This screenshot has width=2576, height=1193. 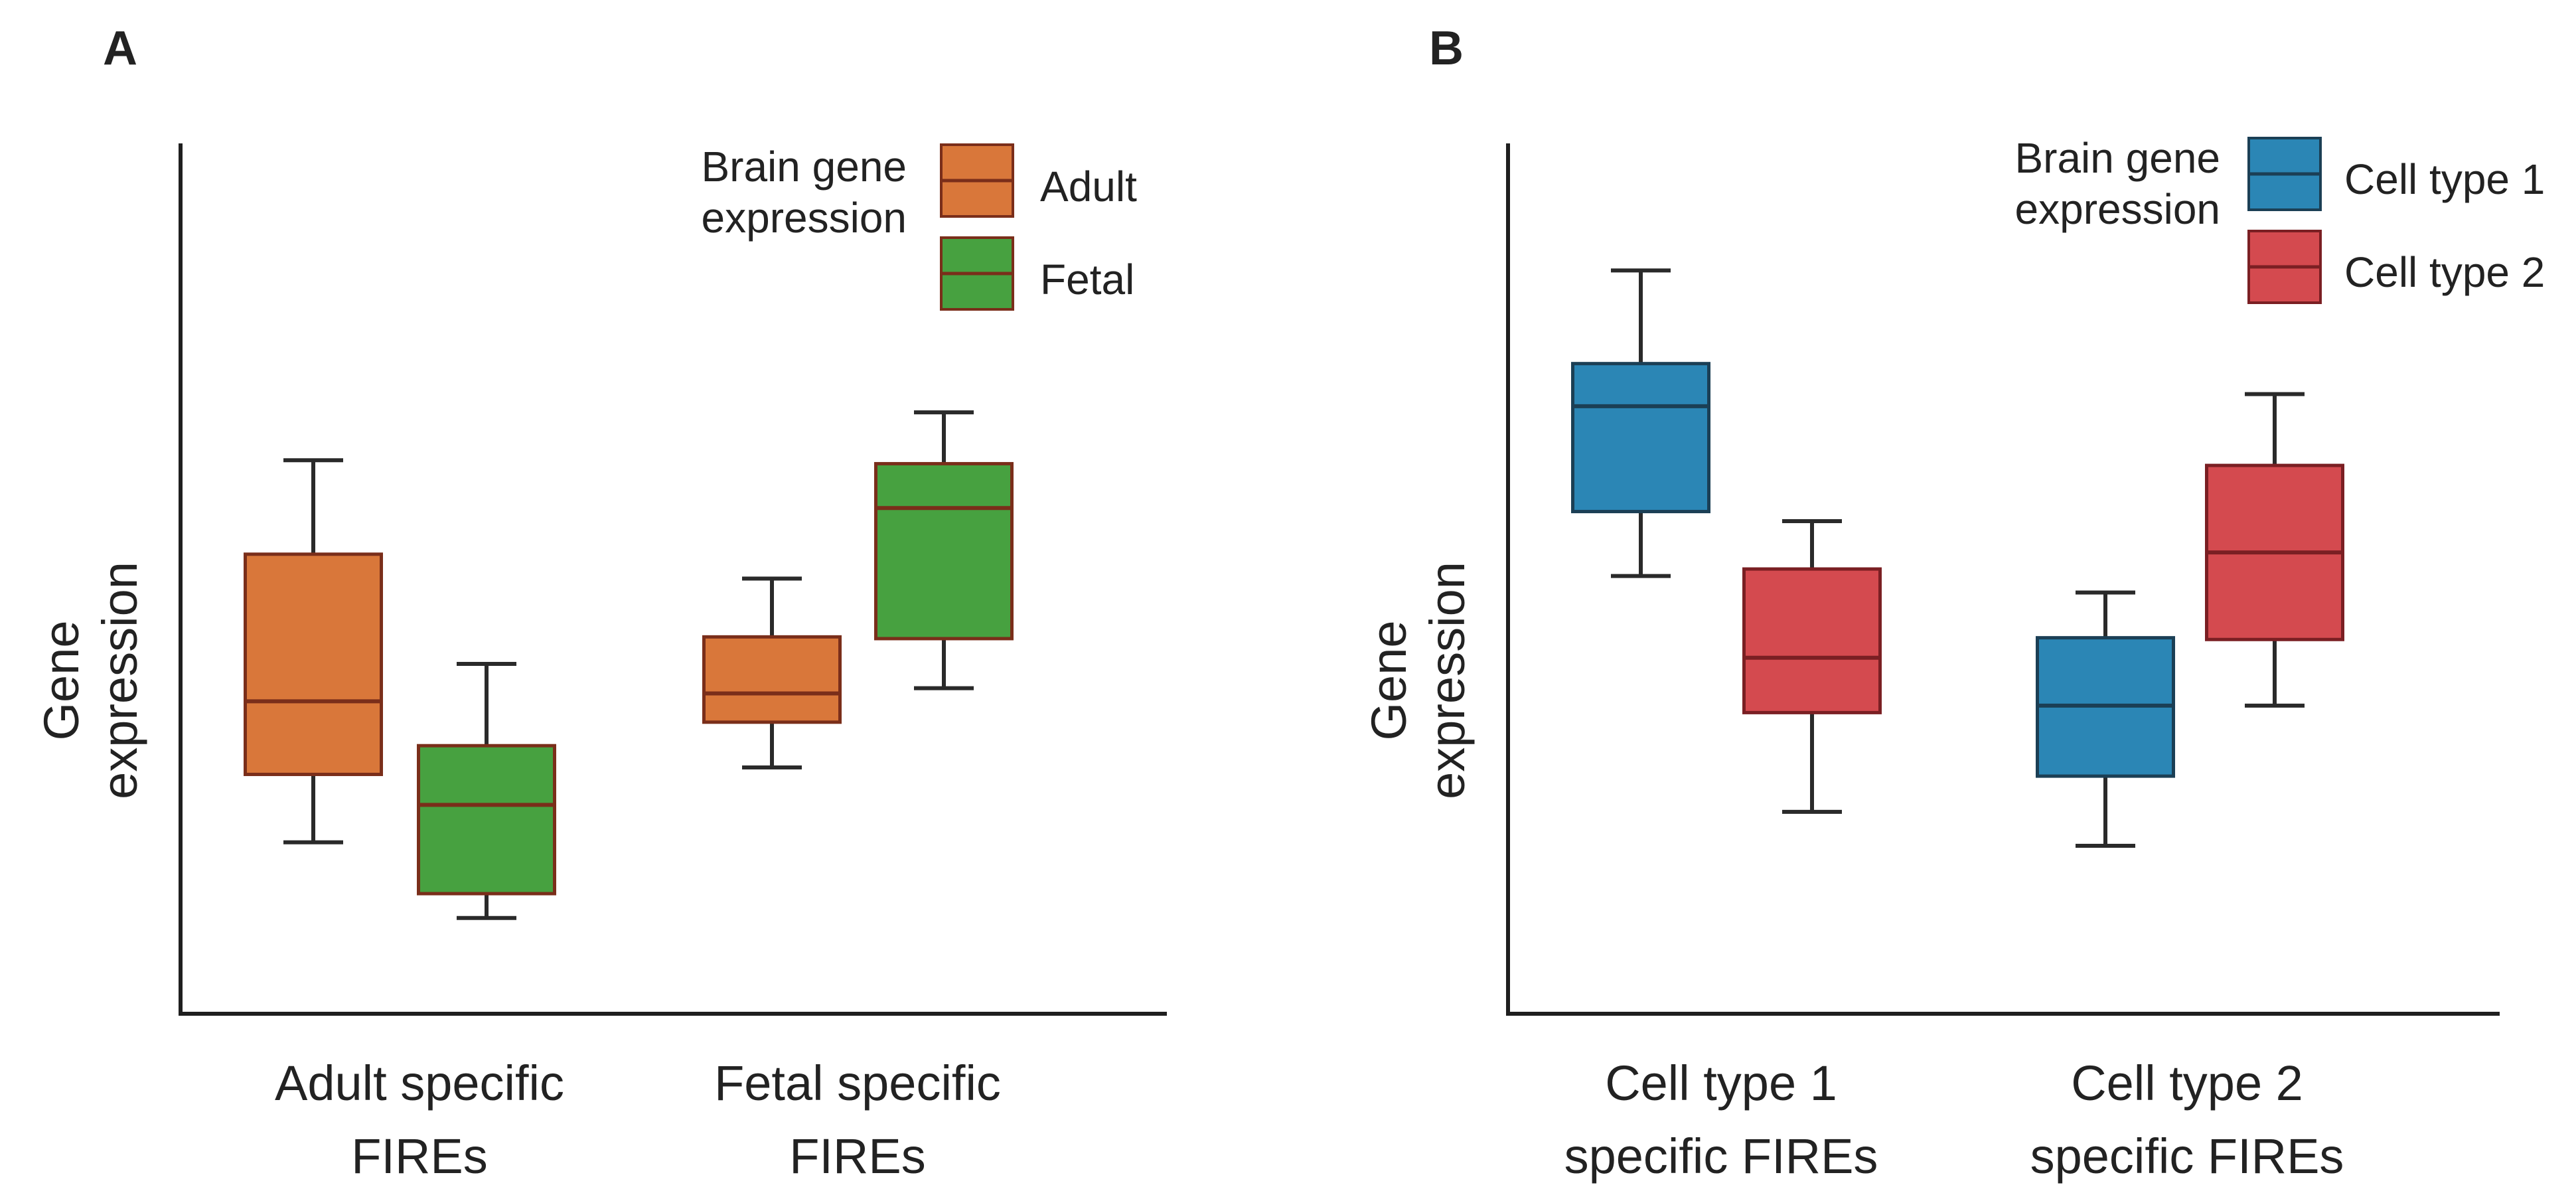 What do you see at coordinates (1447, 48) in the screenshot?
I see `panel-b-label: B` at bounding box center [1447, 48].